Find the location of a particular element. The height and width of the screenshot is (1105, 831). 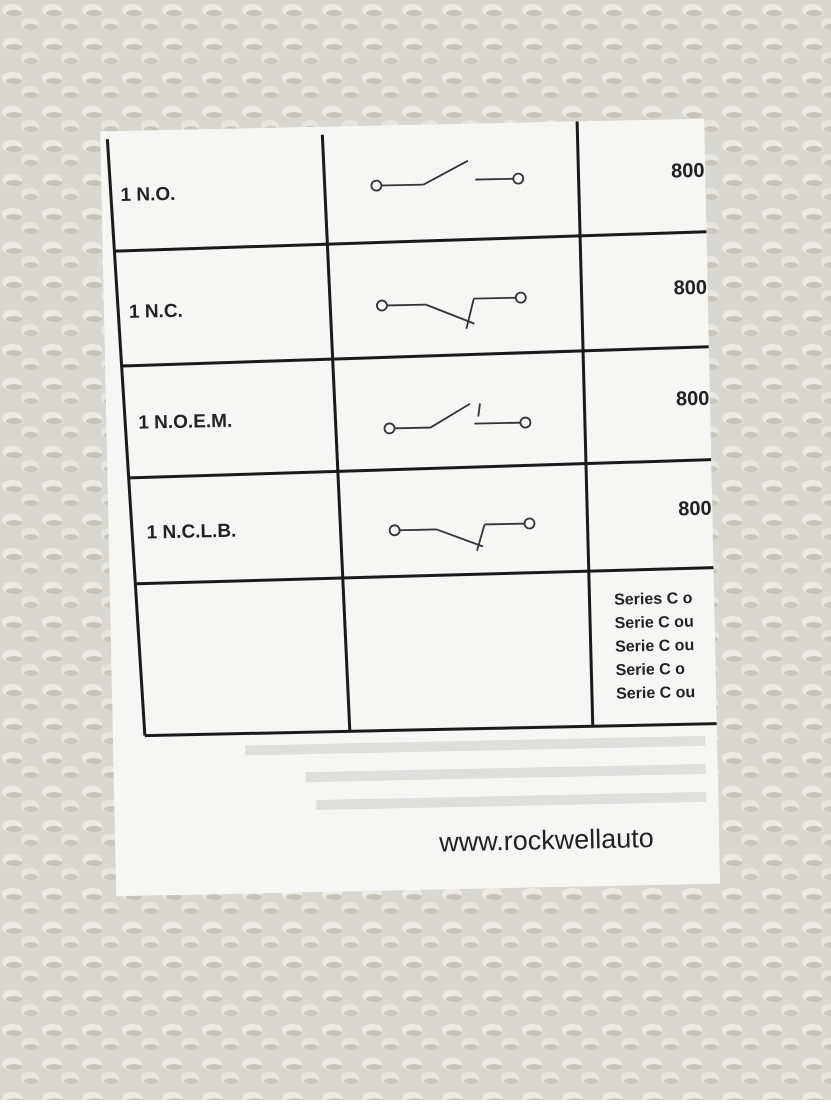

symbol-nc is located at coordinates (451, 310).